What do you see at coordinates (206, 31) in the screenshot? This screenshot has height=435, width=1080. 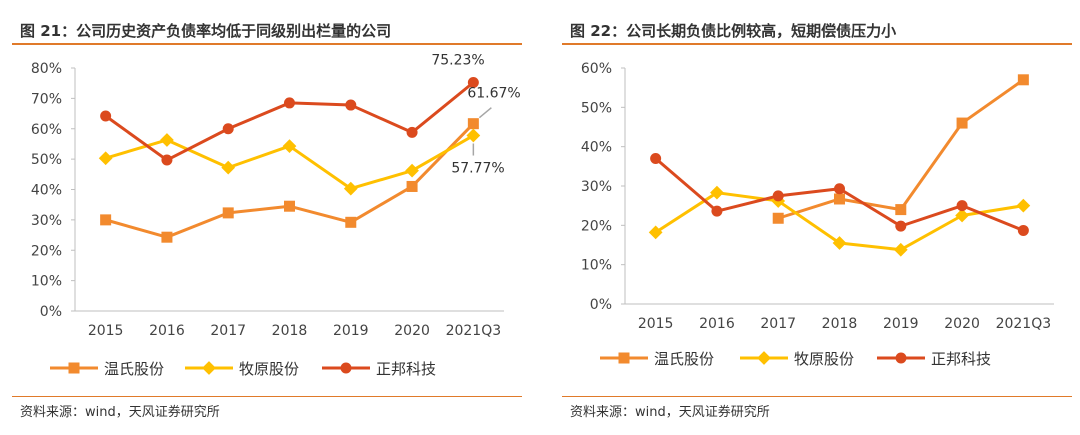 I see `chart-title: 图 21：公司历史资产负债率均低于同级别出栏量的公司` at bounding box center [206, 31].